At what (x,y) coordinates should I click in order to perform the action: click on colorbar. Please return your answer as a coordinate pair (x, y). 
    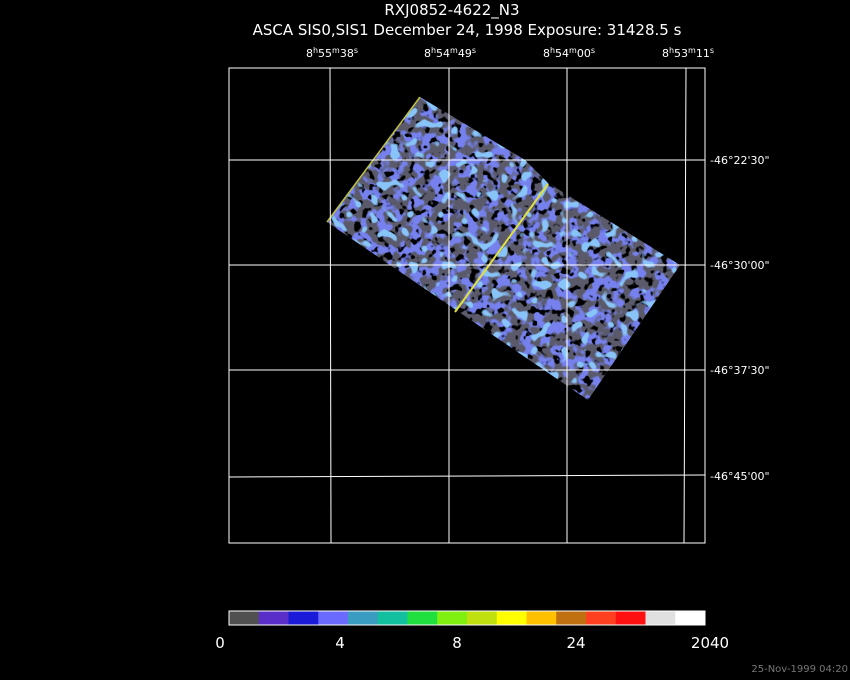
    Looking at the image, I should click on (467, 618).